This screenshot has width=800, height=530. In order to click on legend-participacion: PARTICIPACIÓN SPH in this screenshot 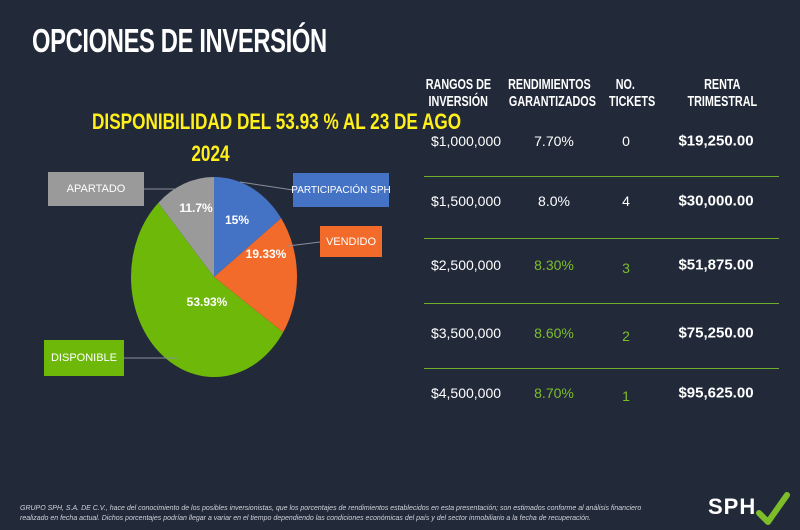, I will do `click(341, 190)`.